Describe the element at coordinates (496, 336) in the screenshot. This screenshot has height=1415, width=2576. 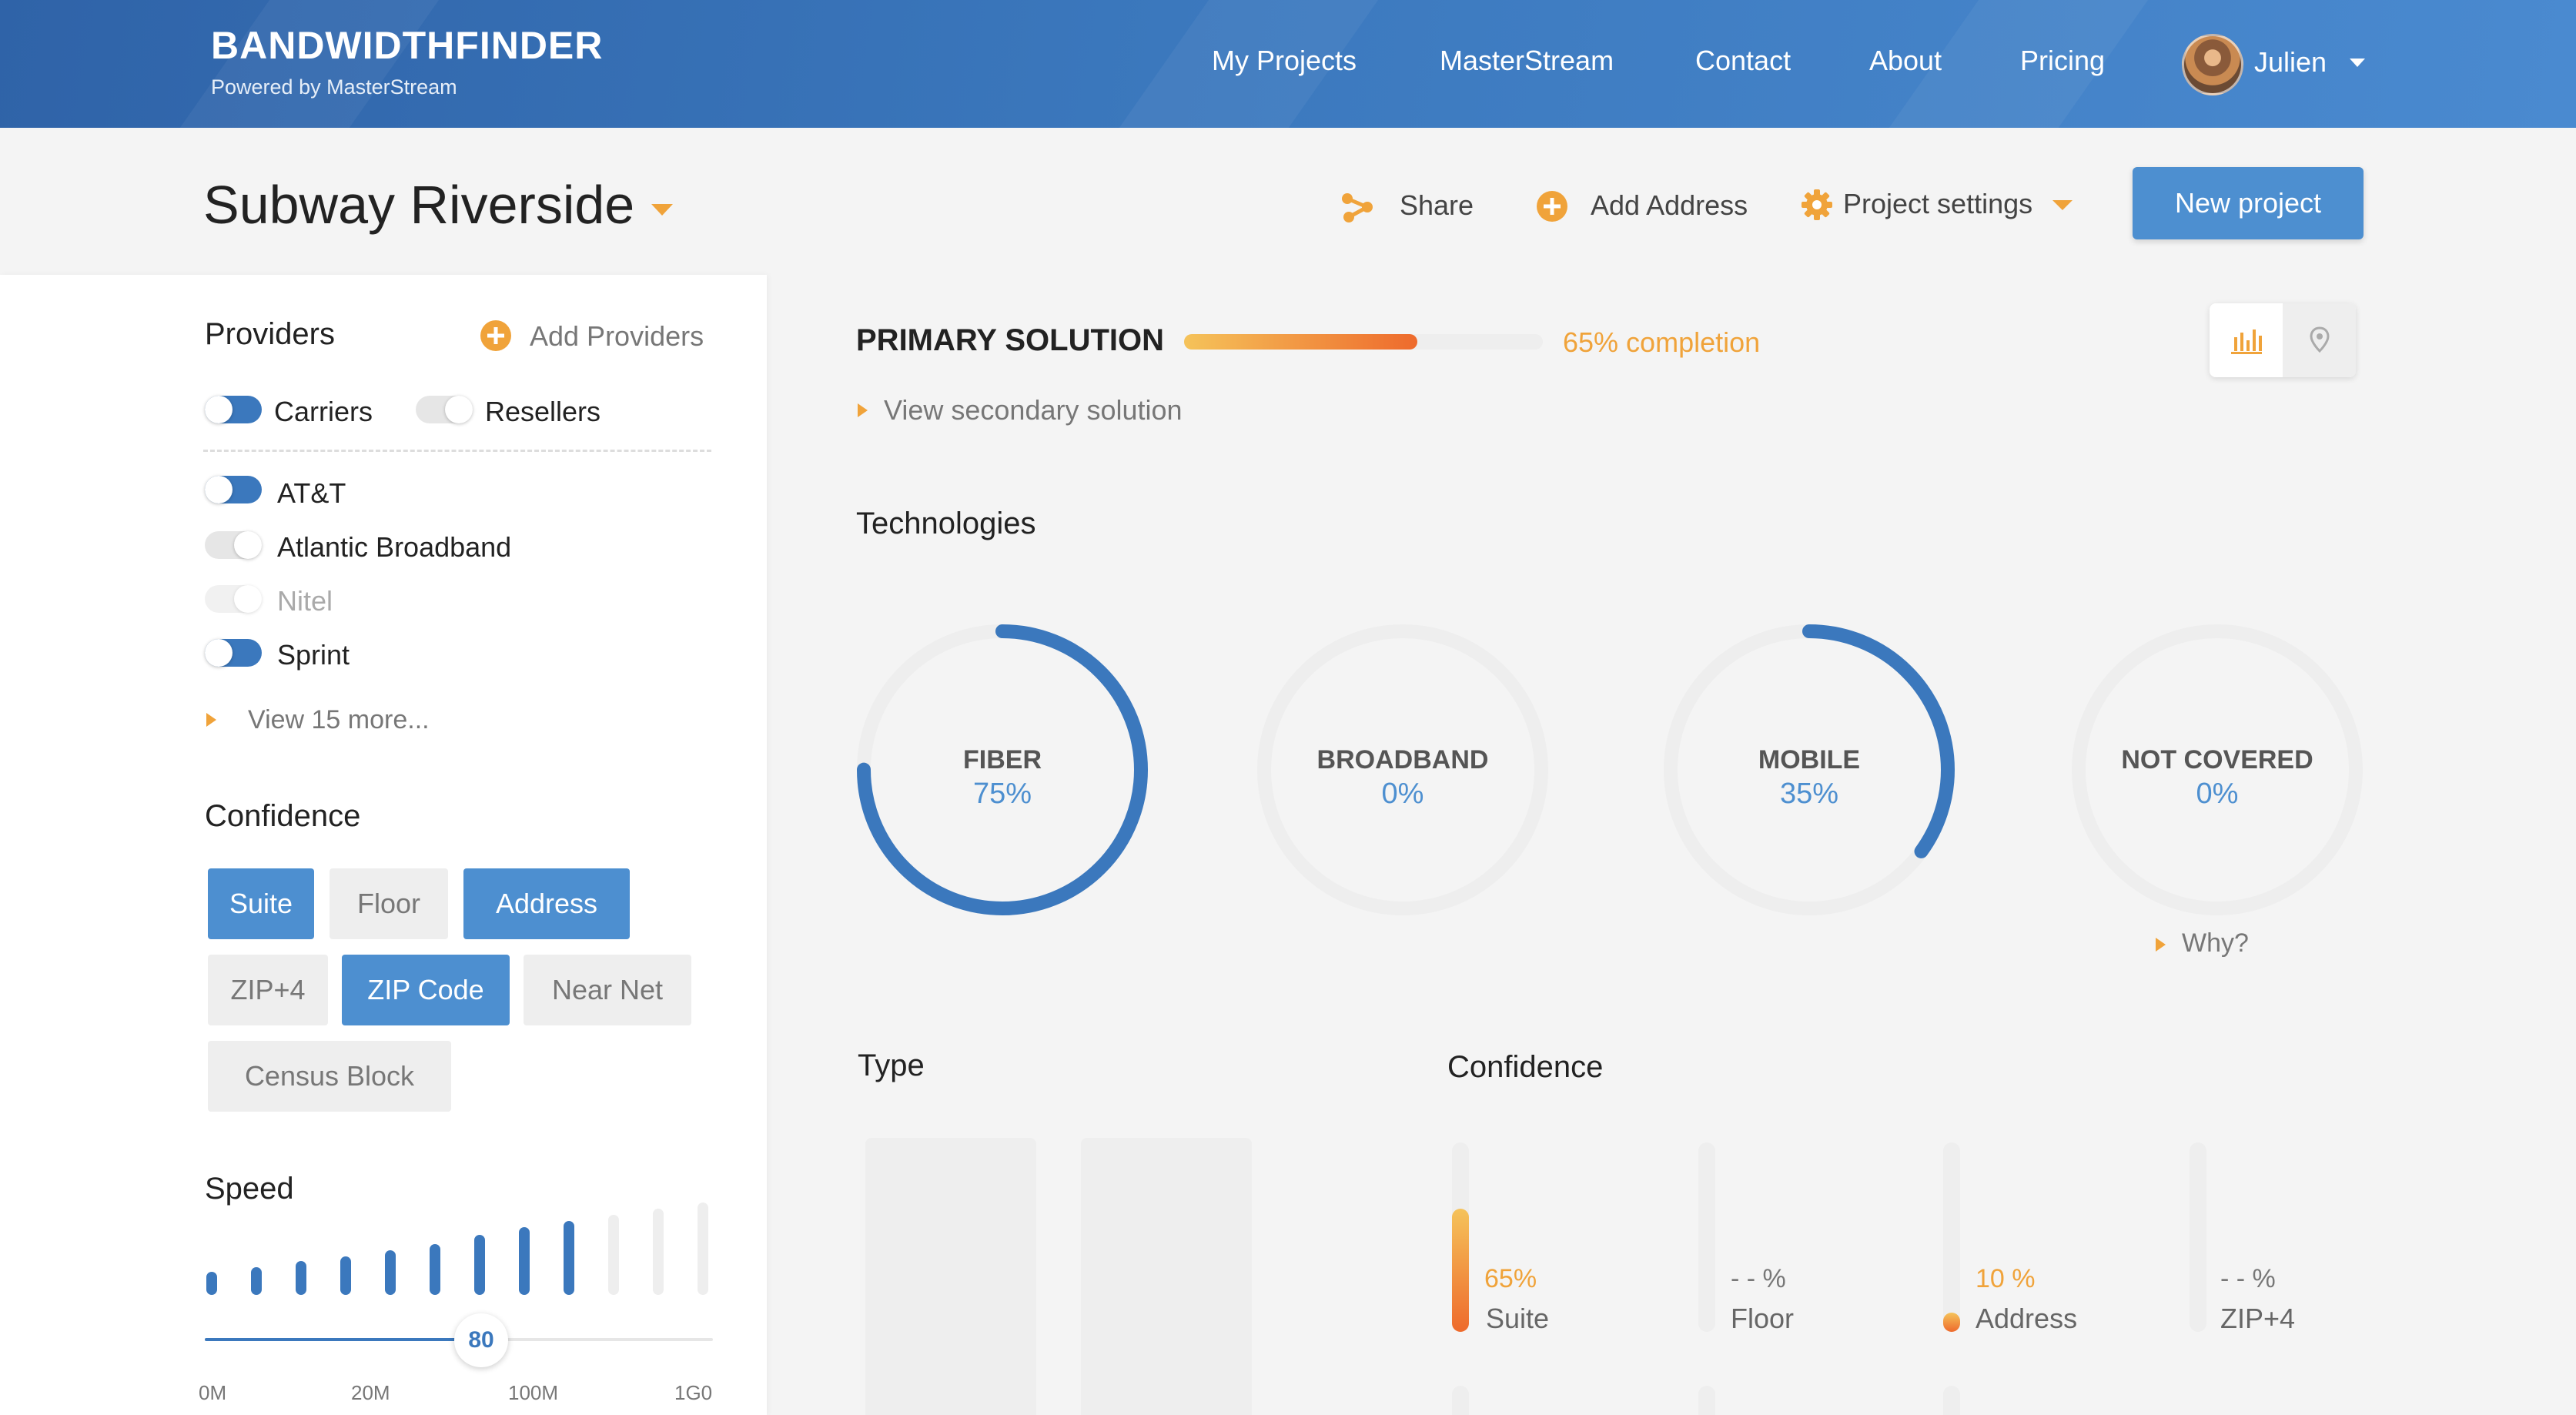
I see `add-providers-icon` at that location.